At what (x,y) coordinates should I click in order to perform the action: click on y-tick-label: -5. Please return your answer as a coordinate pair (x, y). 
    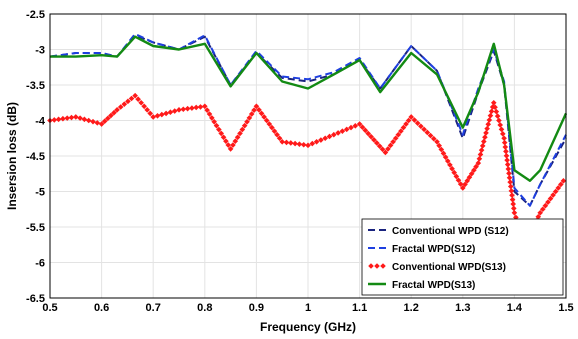
    Looking at the image, I should click on (40, 193).